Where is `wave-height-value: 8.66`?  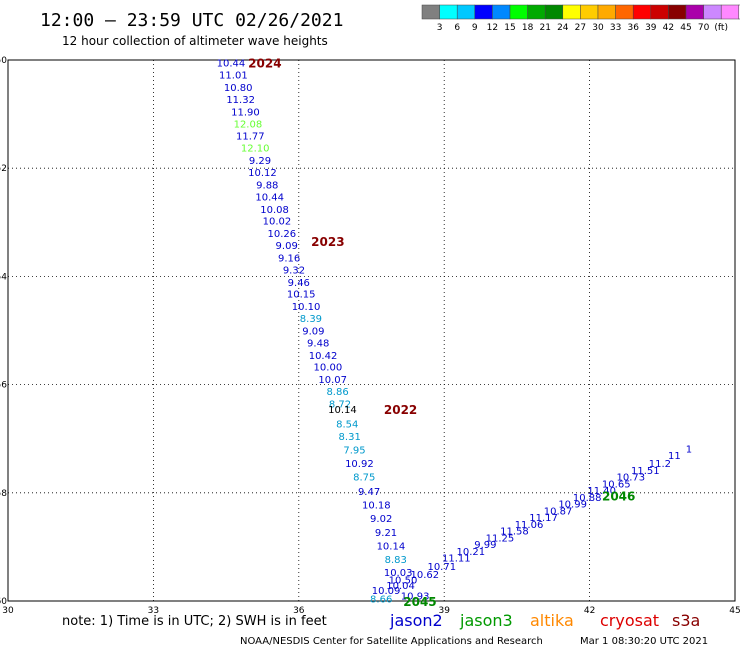 wave-height-value: 8.66 is located at coordinates (381, 599).